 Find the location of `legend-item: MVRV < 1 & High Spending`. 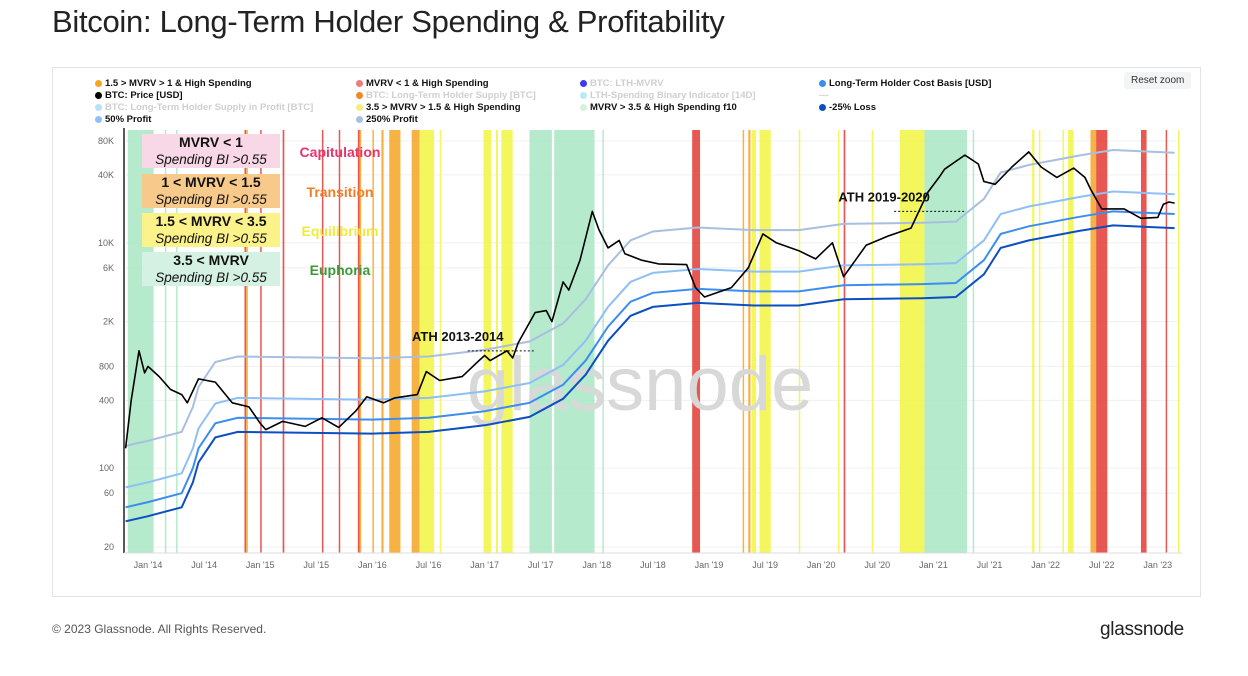

legend-item: MVRV < 1 & High Spending is located at coordinates (422, 83).